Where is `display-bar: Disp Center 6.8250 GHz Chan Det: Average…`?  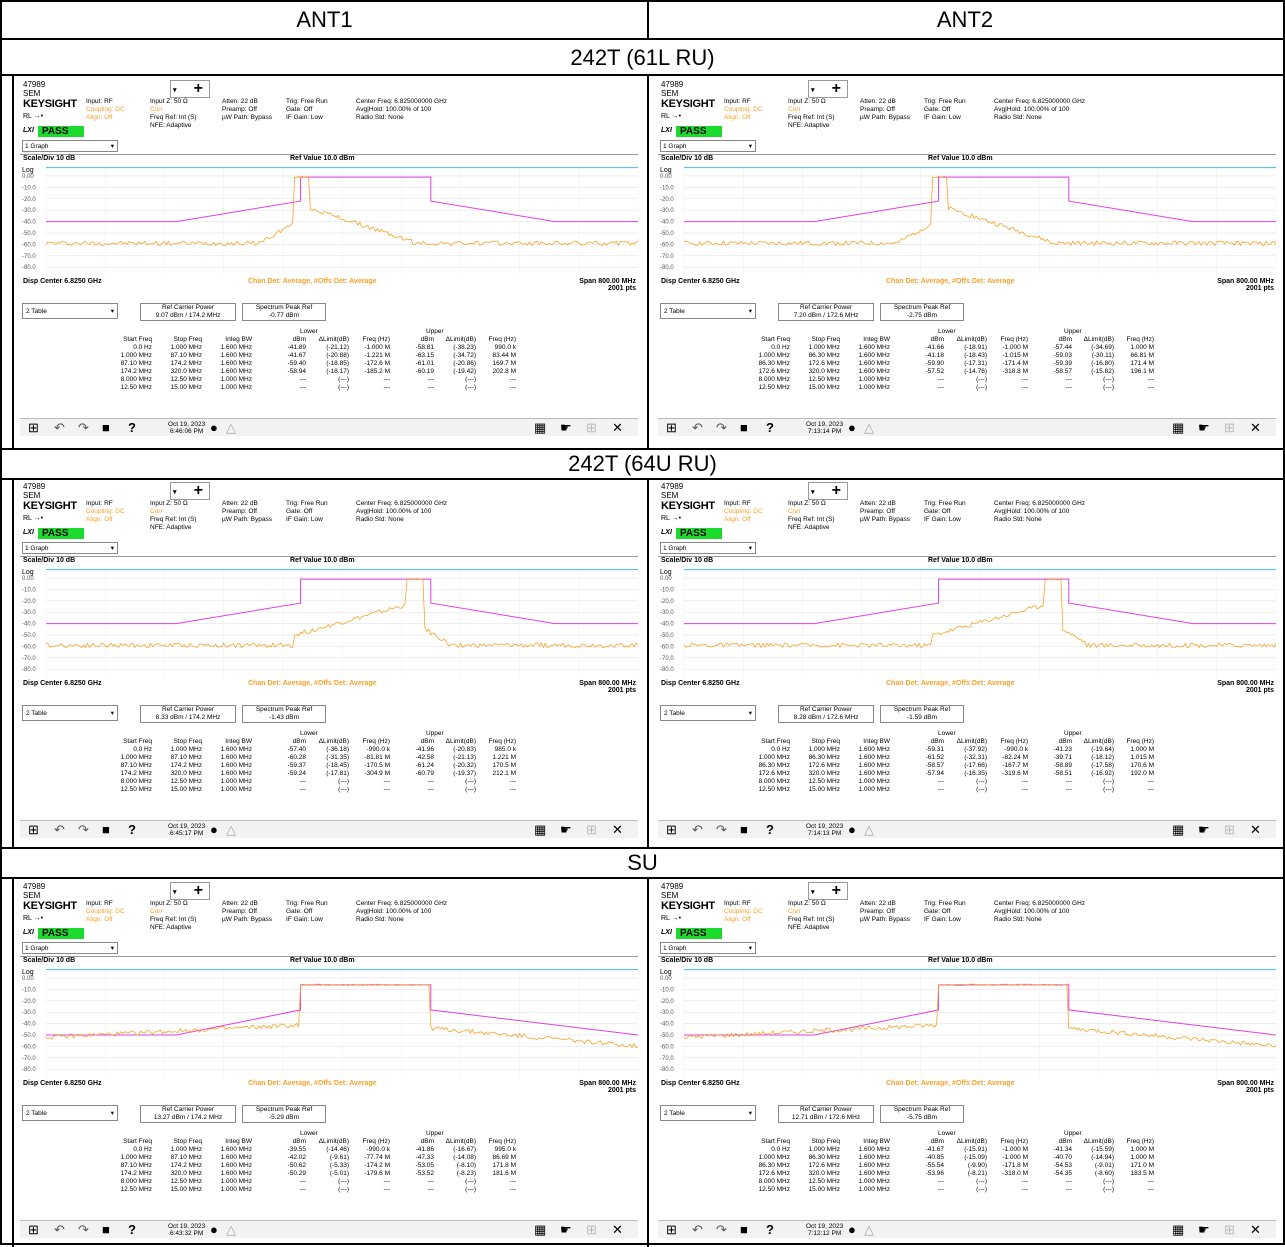
display-bar: Disp Center 6.8250 GHz Chan Det: Average… is located at coordinates (329, 285).